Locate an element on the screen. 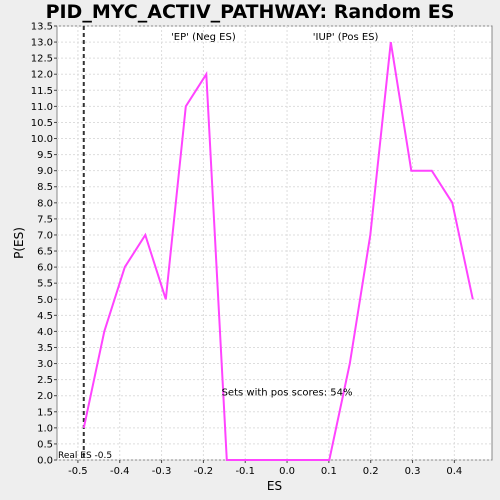 This screenshot has height=500, width=500. neg-es-label: 'EP' (Neg ES) is located at coordinates (203, 37).